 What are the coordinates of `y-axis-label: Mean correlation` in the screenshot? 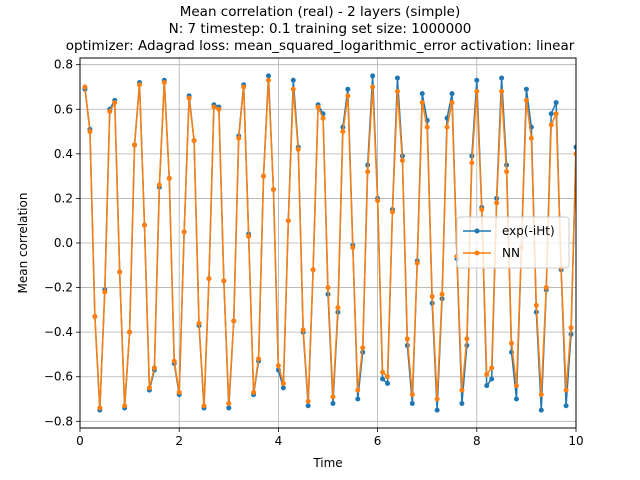 It's located at (23, 243).